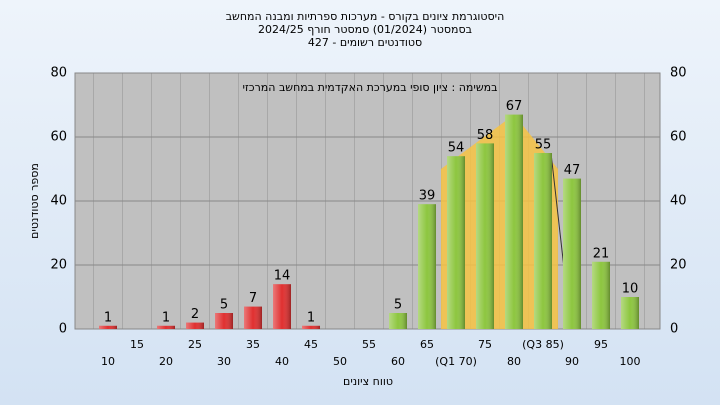  Describe the element at coordinates (253, 344) in the screenshot. I see `x-tick-label: 35` at that location.